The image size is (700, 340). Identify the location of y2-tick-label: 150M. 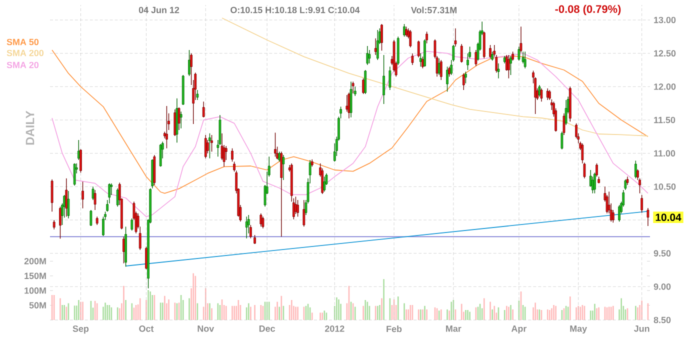
(35, 276).